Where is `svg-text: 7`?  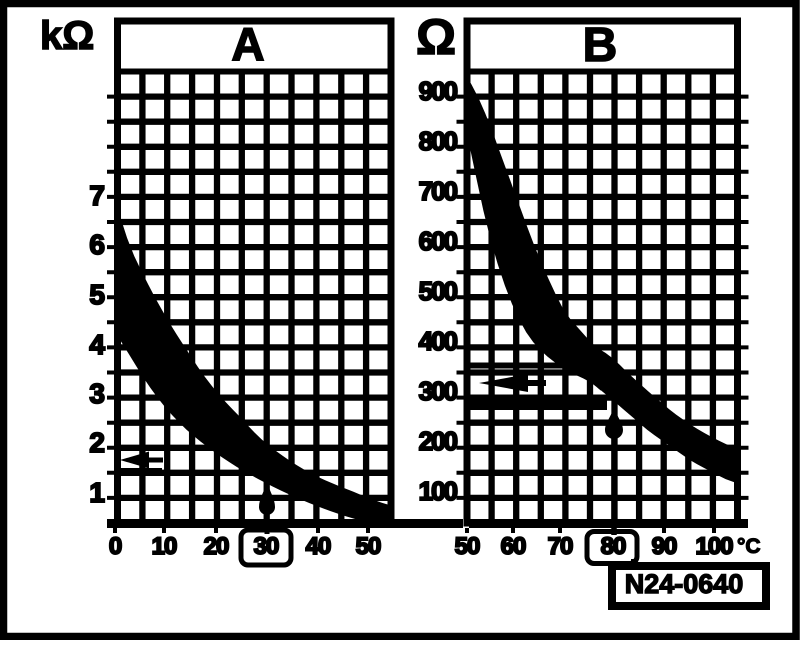
svg-text: 7 is located at coordinates (97, 195).